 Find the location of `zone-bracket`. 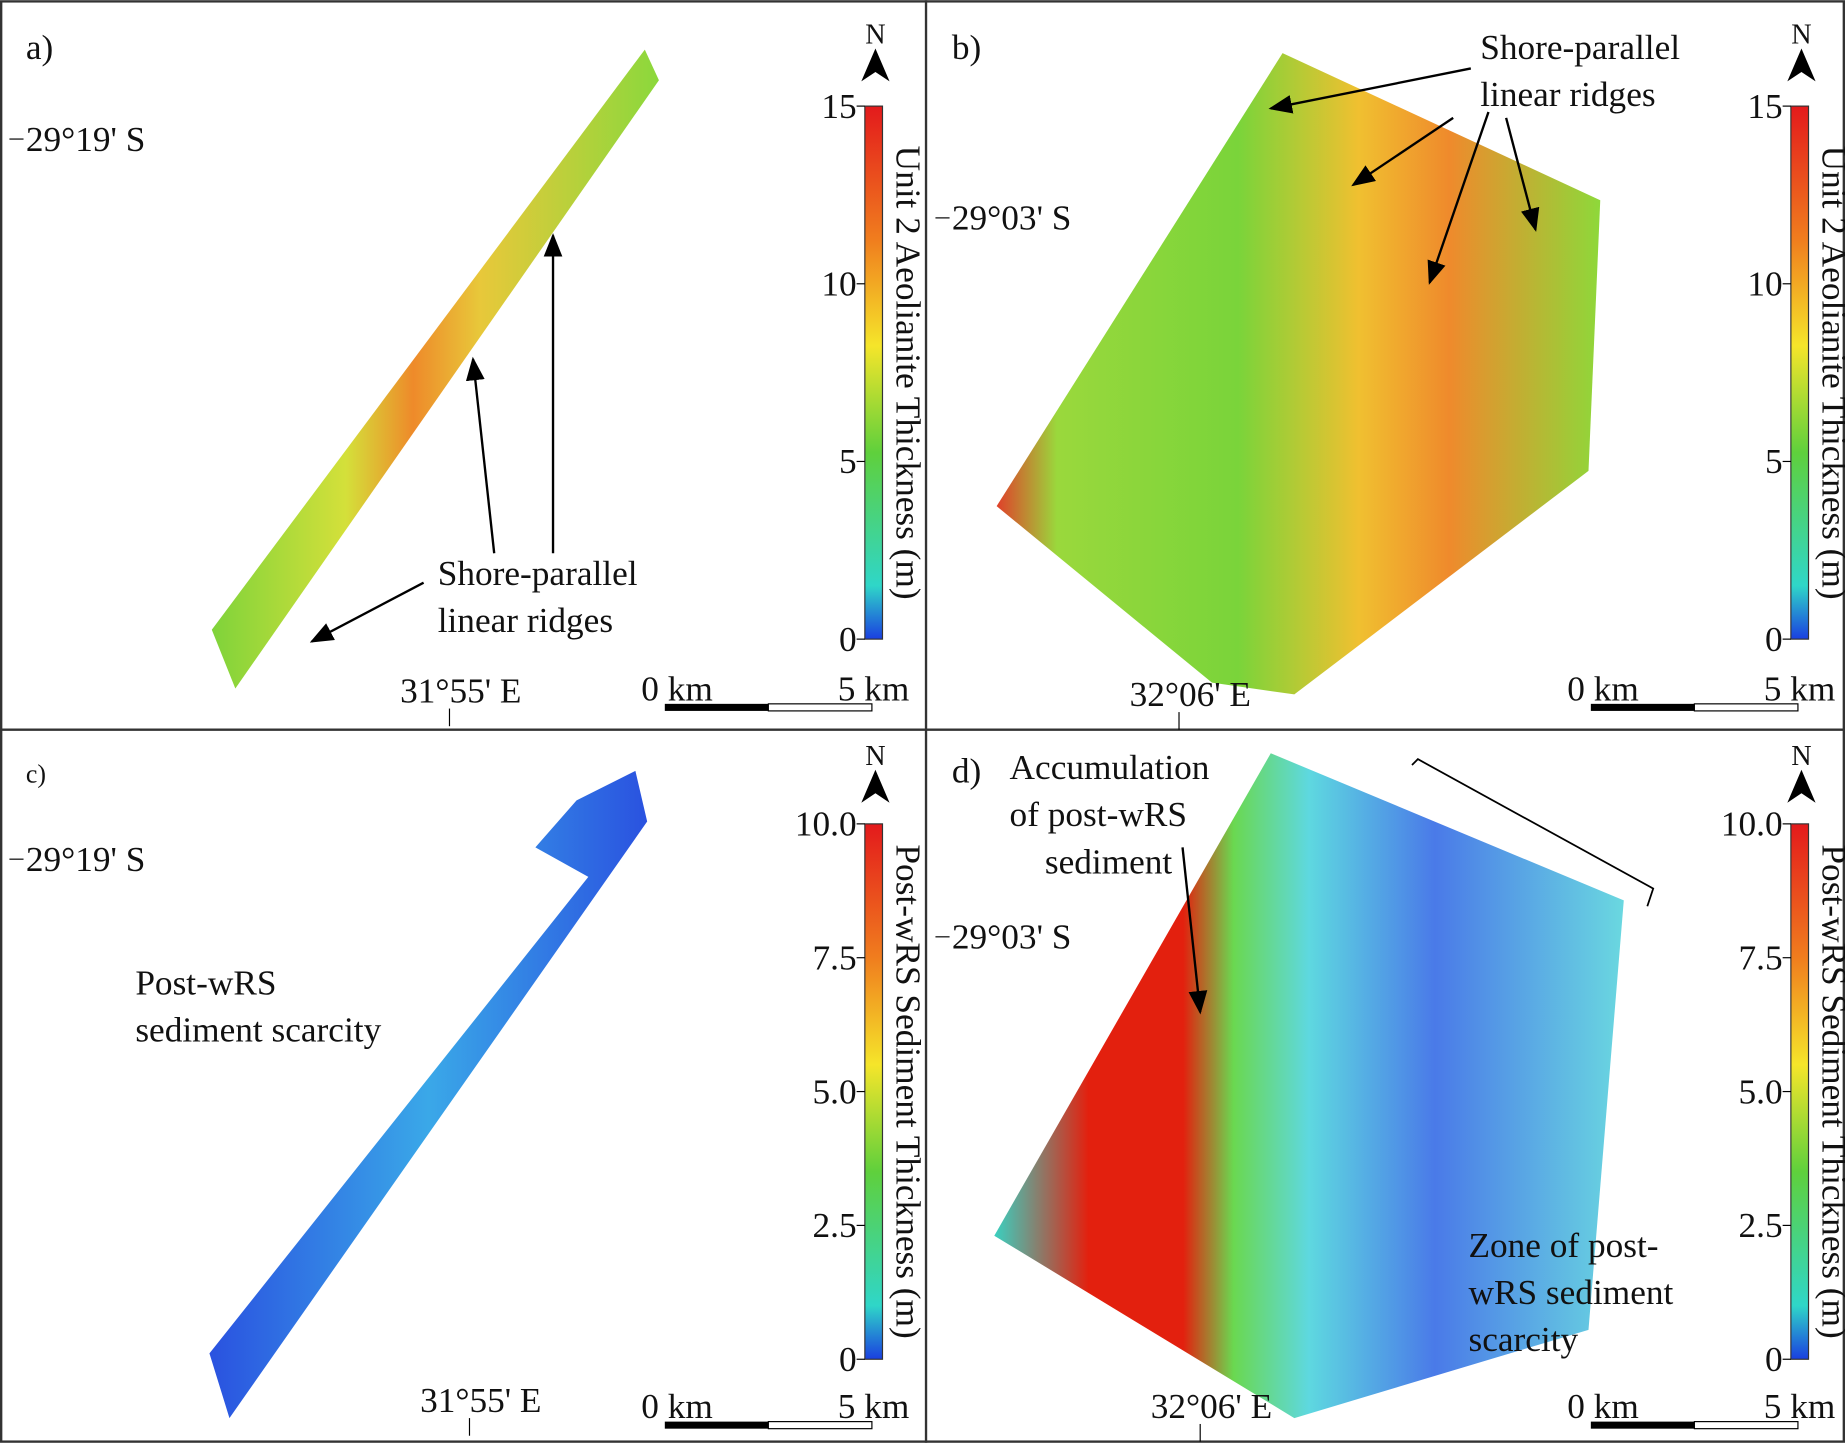

zone-bracket is located at coordinates (1533, 832).